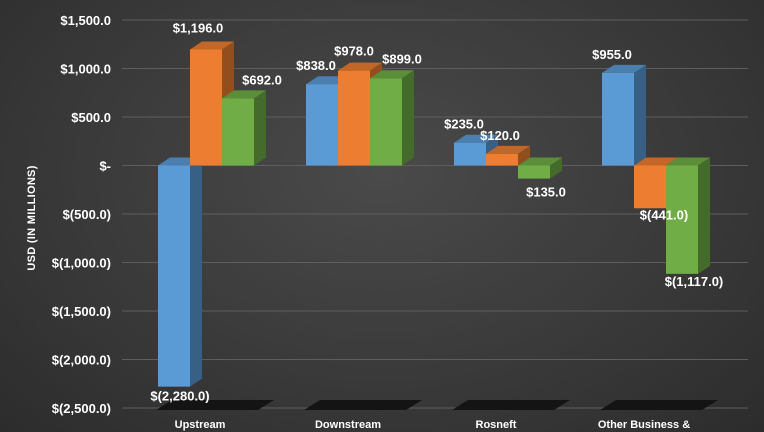 This screenshot has height=432, width=764. What do you see at coordinates (354, 51) in the screenshot?
I see `data-label: $978.0` at bounding box center [354, 51].